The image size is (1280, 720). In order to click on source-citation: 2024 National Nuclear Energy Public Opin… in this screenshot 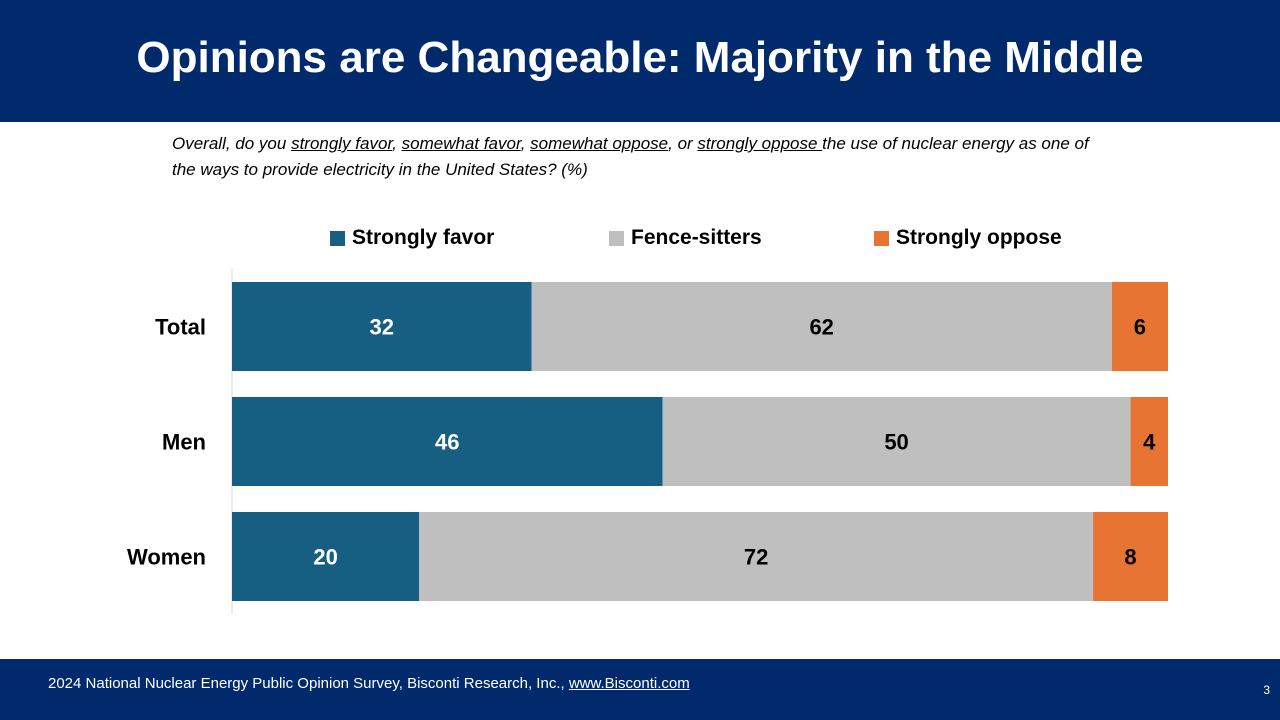, I will do `click(369, 683)`.